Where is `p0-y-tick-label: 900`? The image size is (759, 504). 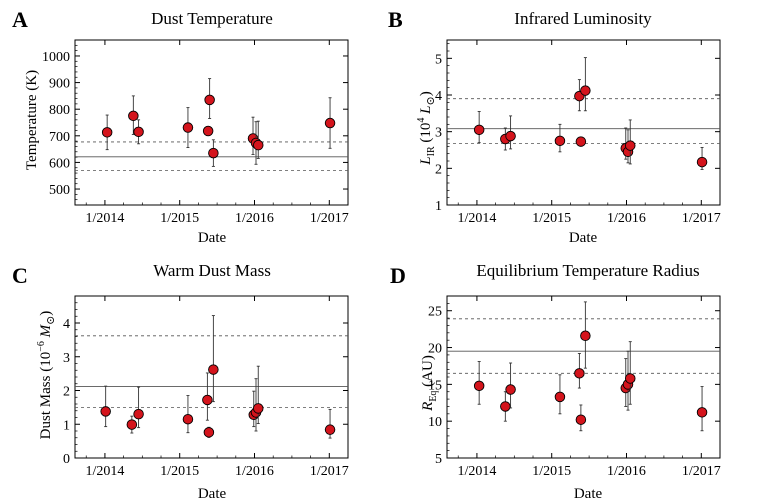
p0-y-tick-label: 900 is located at coordinates (59, 84).